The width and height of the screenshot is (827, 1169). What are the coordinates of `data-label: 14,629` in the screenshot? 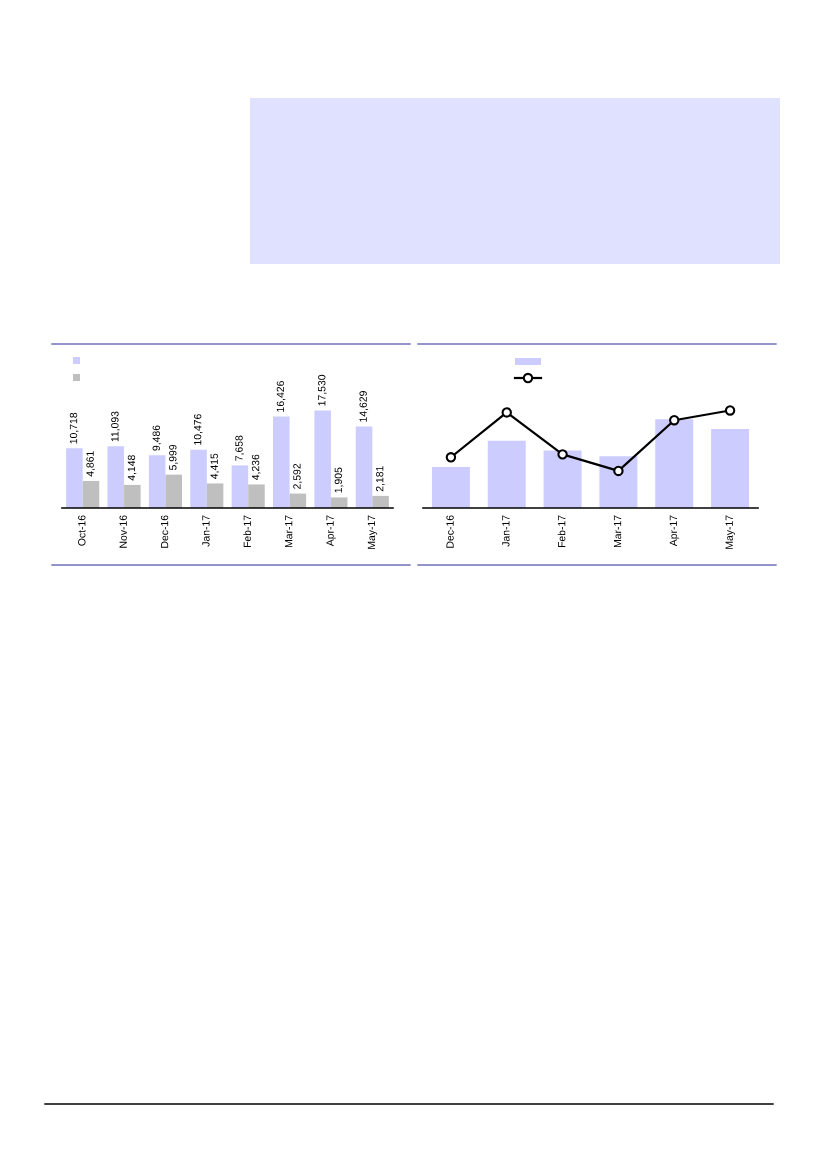 It's located at (364, 406).